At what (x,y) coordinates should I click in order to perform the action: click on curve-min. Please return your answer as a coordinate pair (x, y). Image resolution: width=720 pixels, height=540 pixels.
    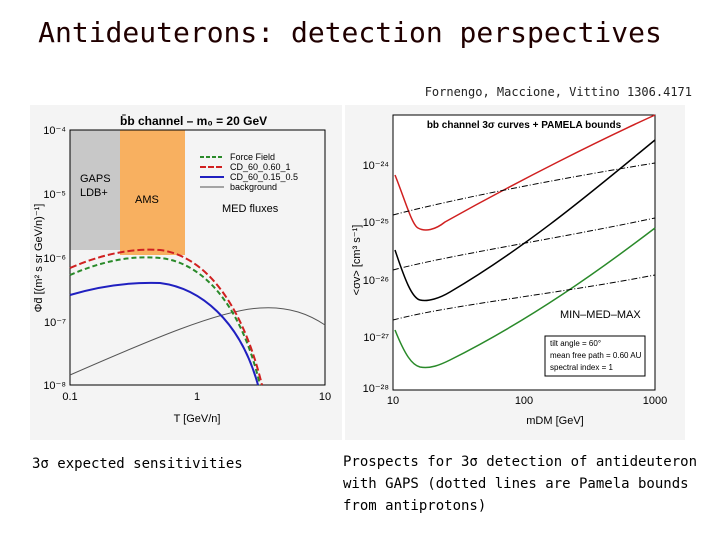
    Looking at the image, I should click on (525, 298).